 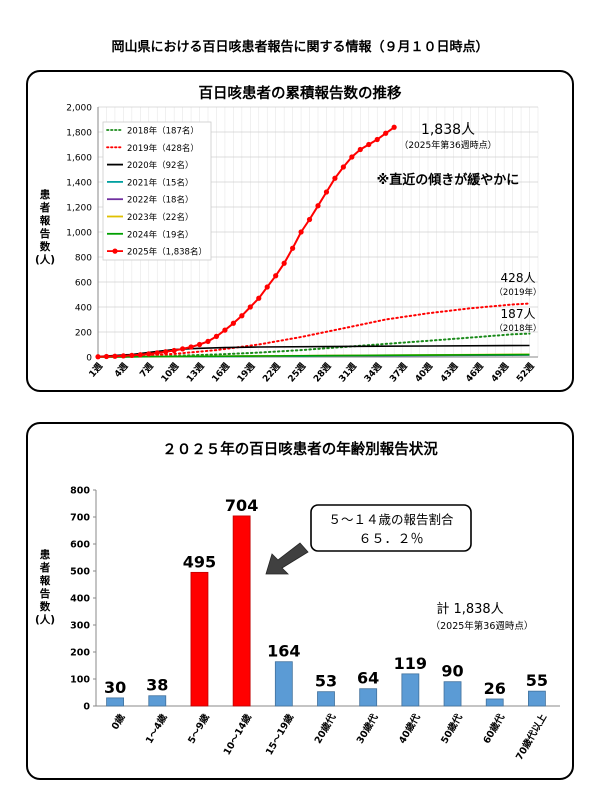 What do you see at coordinates (300, 47) in the screenshot?
I see `page-title: 岡山県における百日咳患者報告に関する情報（９月１０日時点）` at bounding box center [300, 47].